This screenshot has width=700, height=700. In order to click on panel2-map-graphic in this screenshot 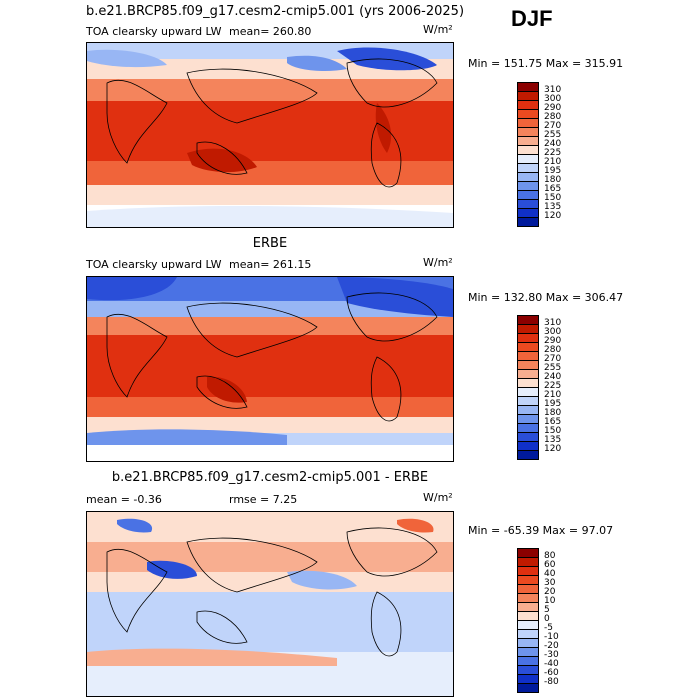, I will do `click(270, 369)`.